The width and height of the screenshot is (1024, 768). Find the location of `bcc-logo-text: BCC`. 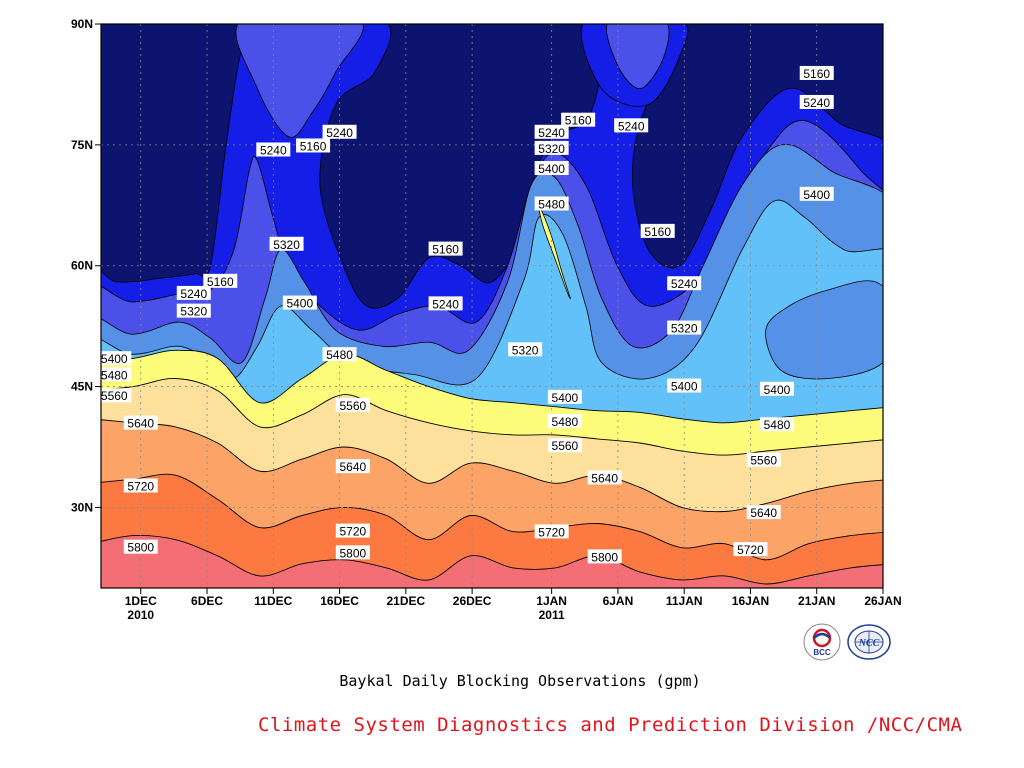

bcc-logo-text: BCC is located at coordinates (822, 652).